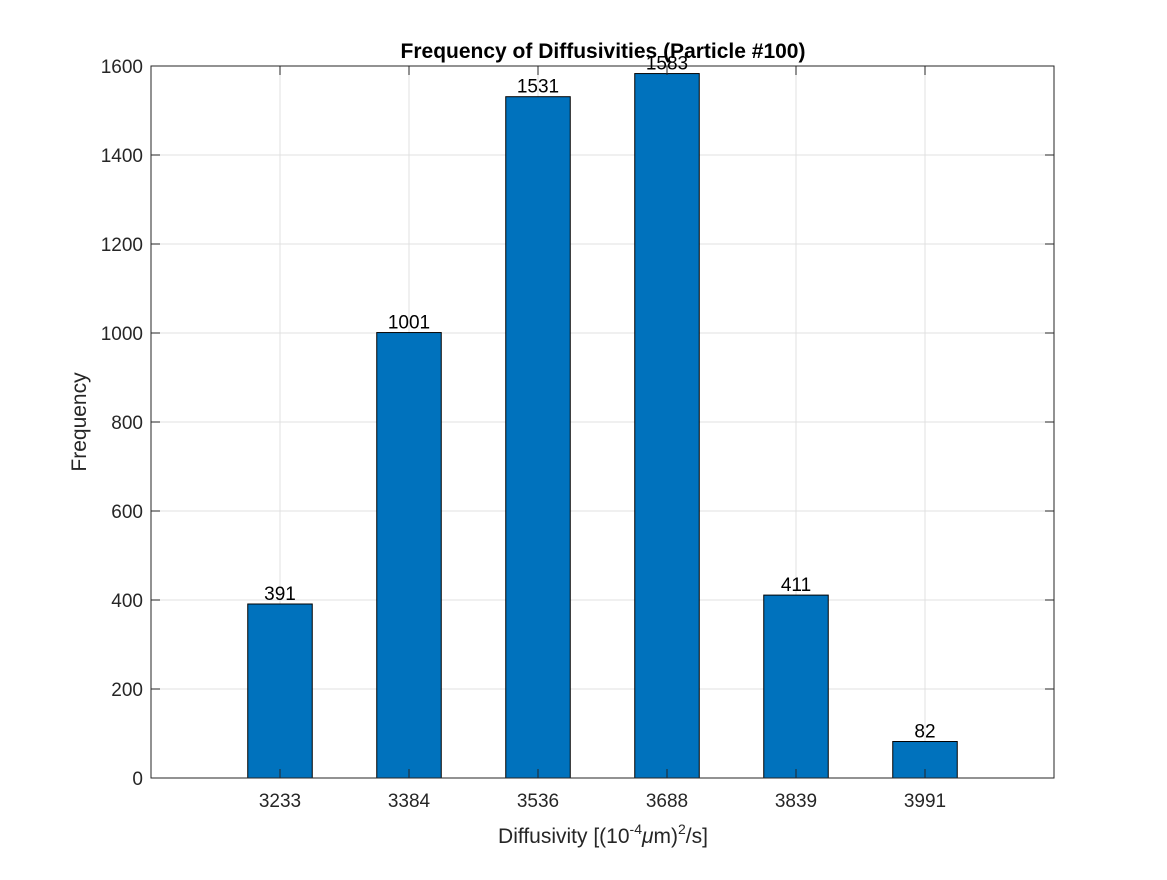 The height and width of the screenshot is (880, 1167). Describe the element at coordinates (796, 801) in the screenshot. I see `x-tick-label: 3839` at that location.